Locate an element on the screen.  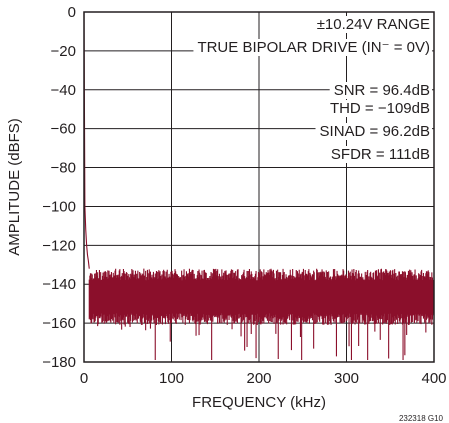
annotation: TRUE BIPOLAR DRIVE (IN⁻ = 0V) is located at coordinates (312, 47).